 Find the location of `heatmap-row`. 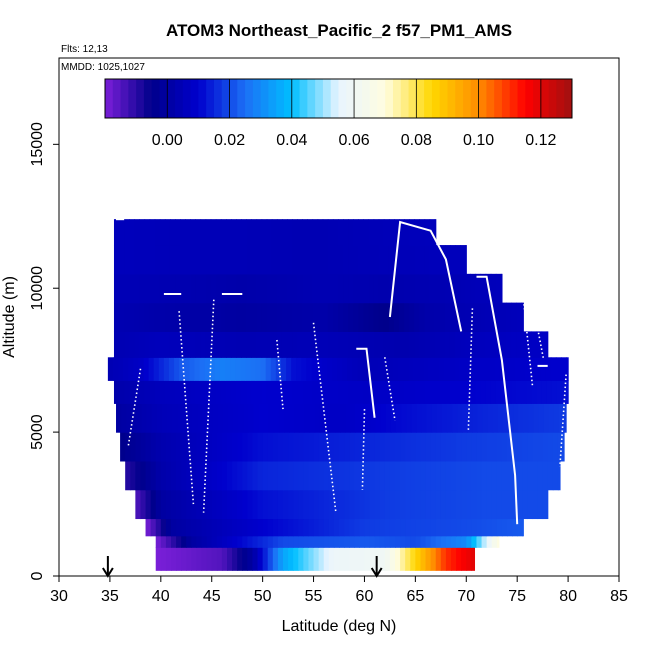

heatmap-row is located at coordinates (331, 344).